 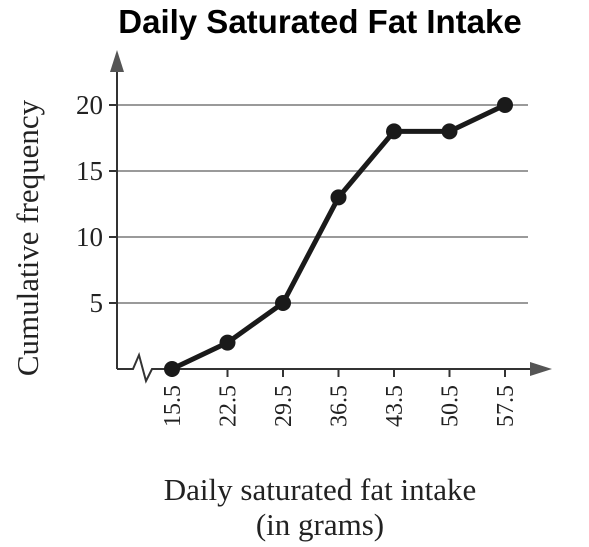 What do you see at coordinates (89, 171) in the screenshot?
I see `y-tick-label: 15` at bounding box center [89, 171].